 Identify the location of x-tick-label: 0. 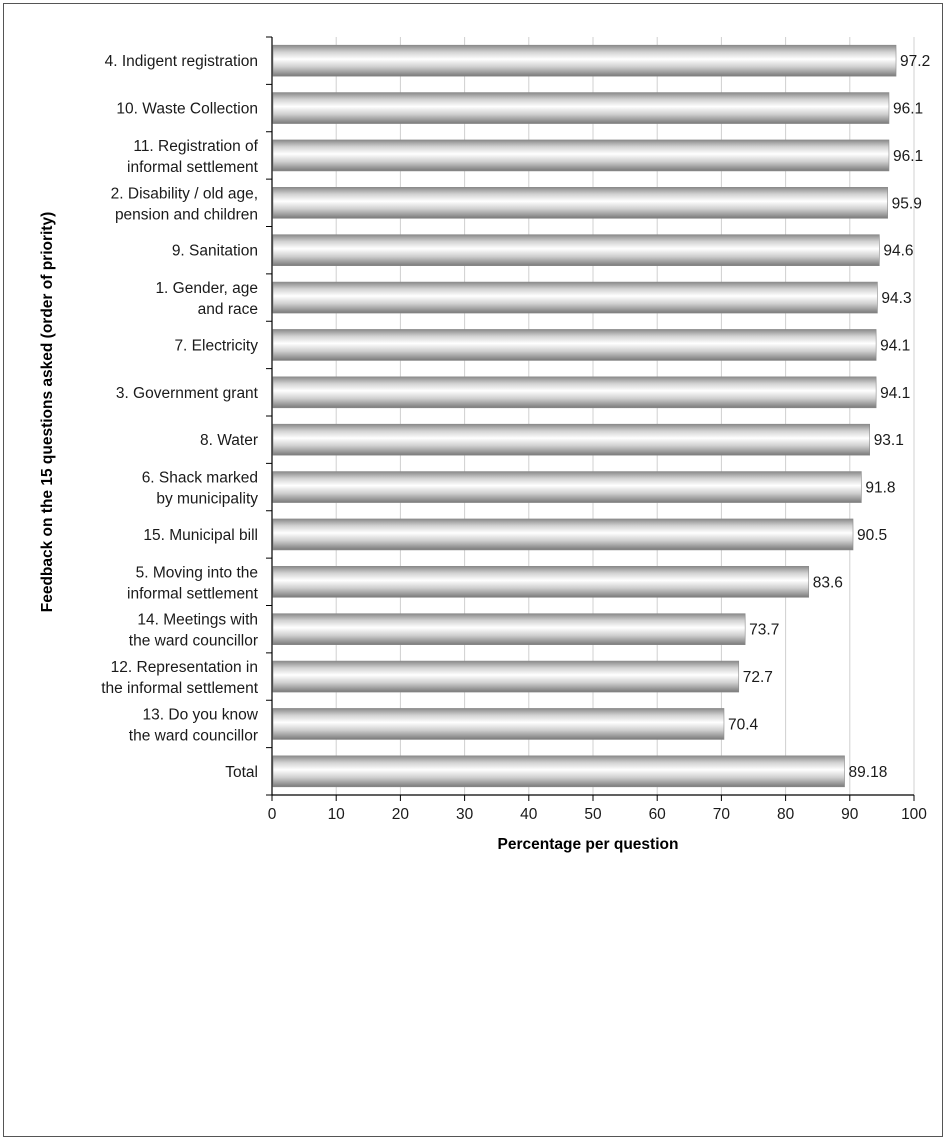
(272, 814).